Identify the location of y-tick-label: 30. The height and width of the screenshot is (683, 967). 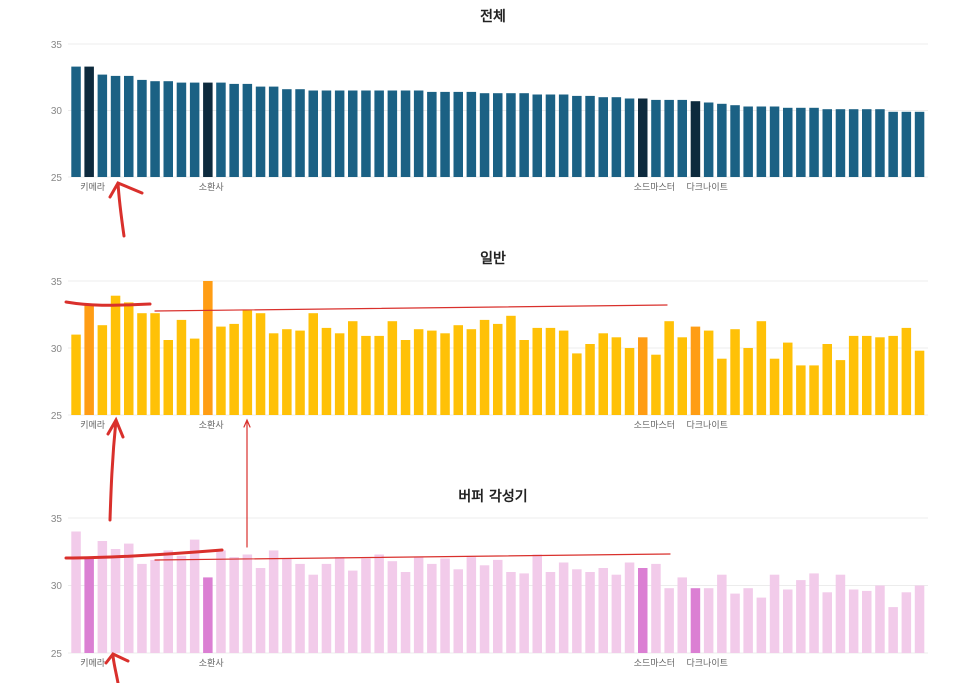
(57, 586).